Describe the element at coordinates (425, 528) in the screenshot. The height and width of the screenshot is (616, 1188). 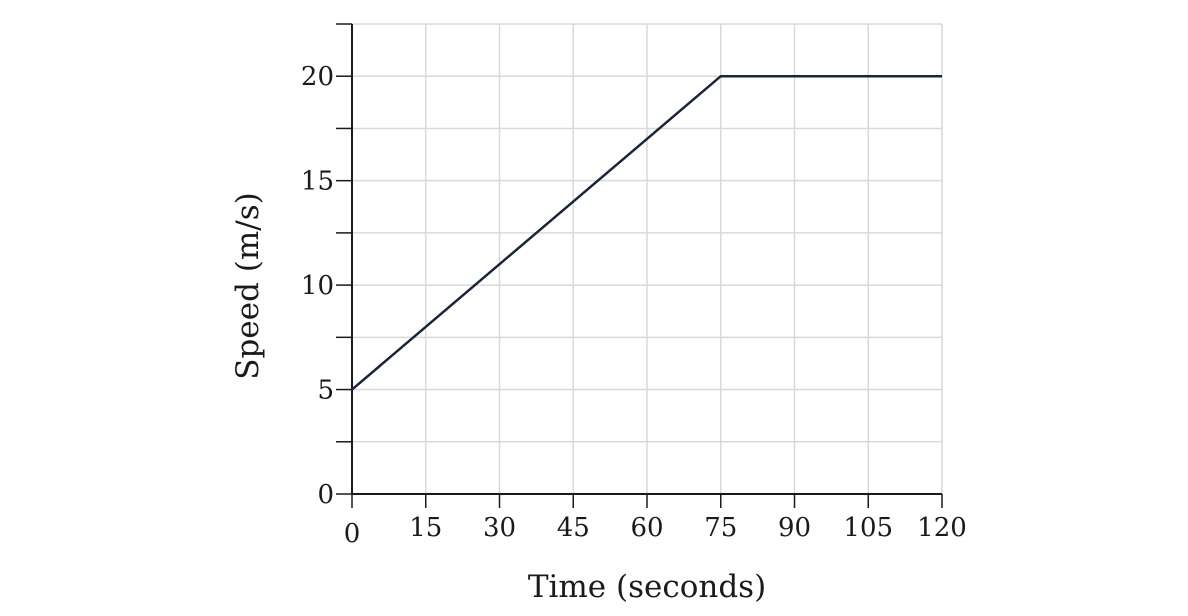
I see `x-tick-label: 15` at that location.